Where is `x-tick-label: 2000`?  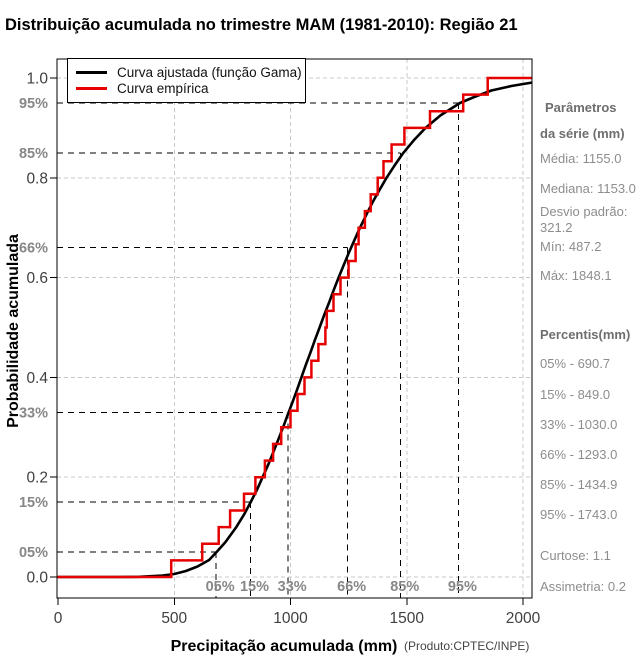
x-tick-label: 2000 is located at coordinates (523, 618).